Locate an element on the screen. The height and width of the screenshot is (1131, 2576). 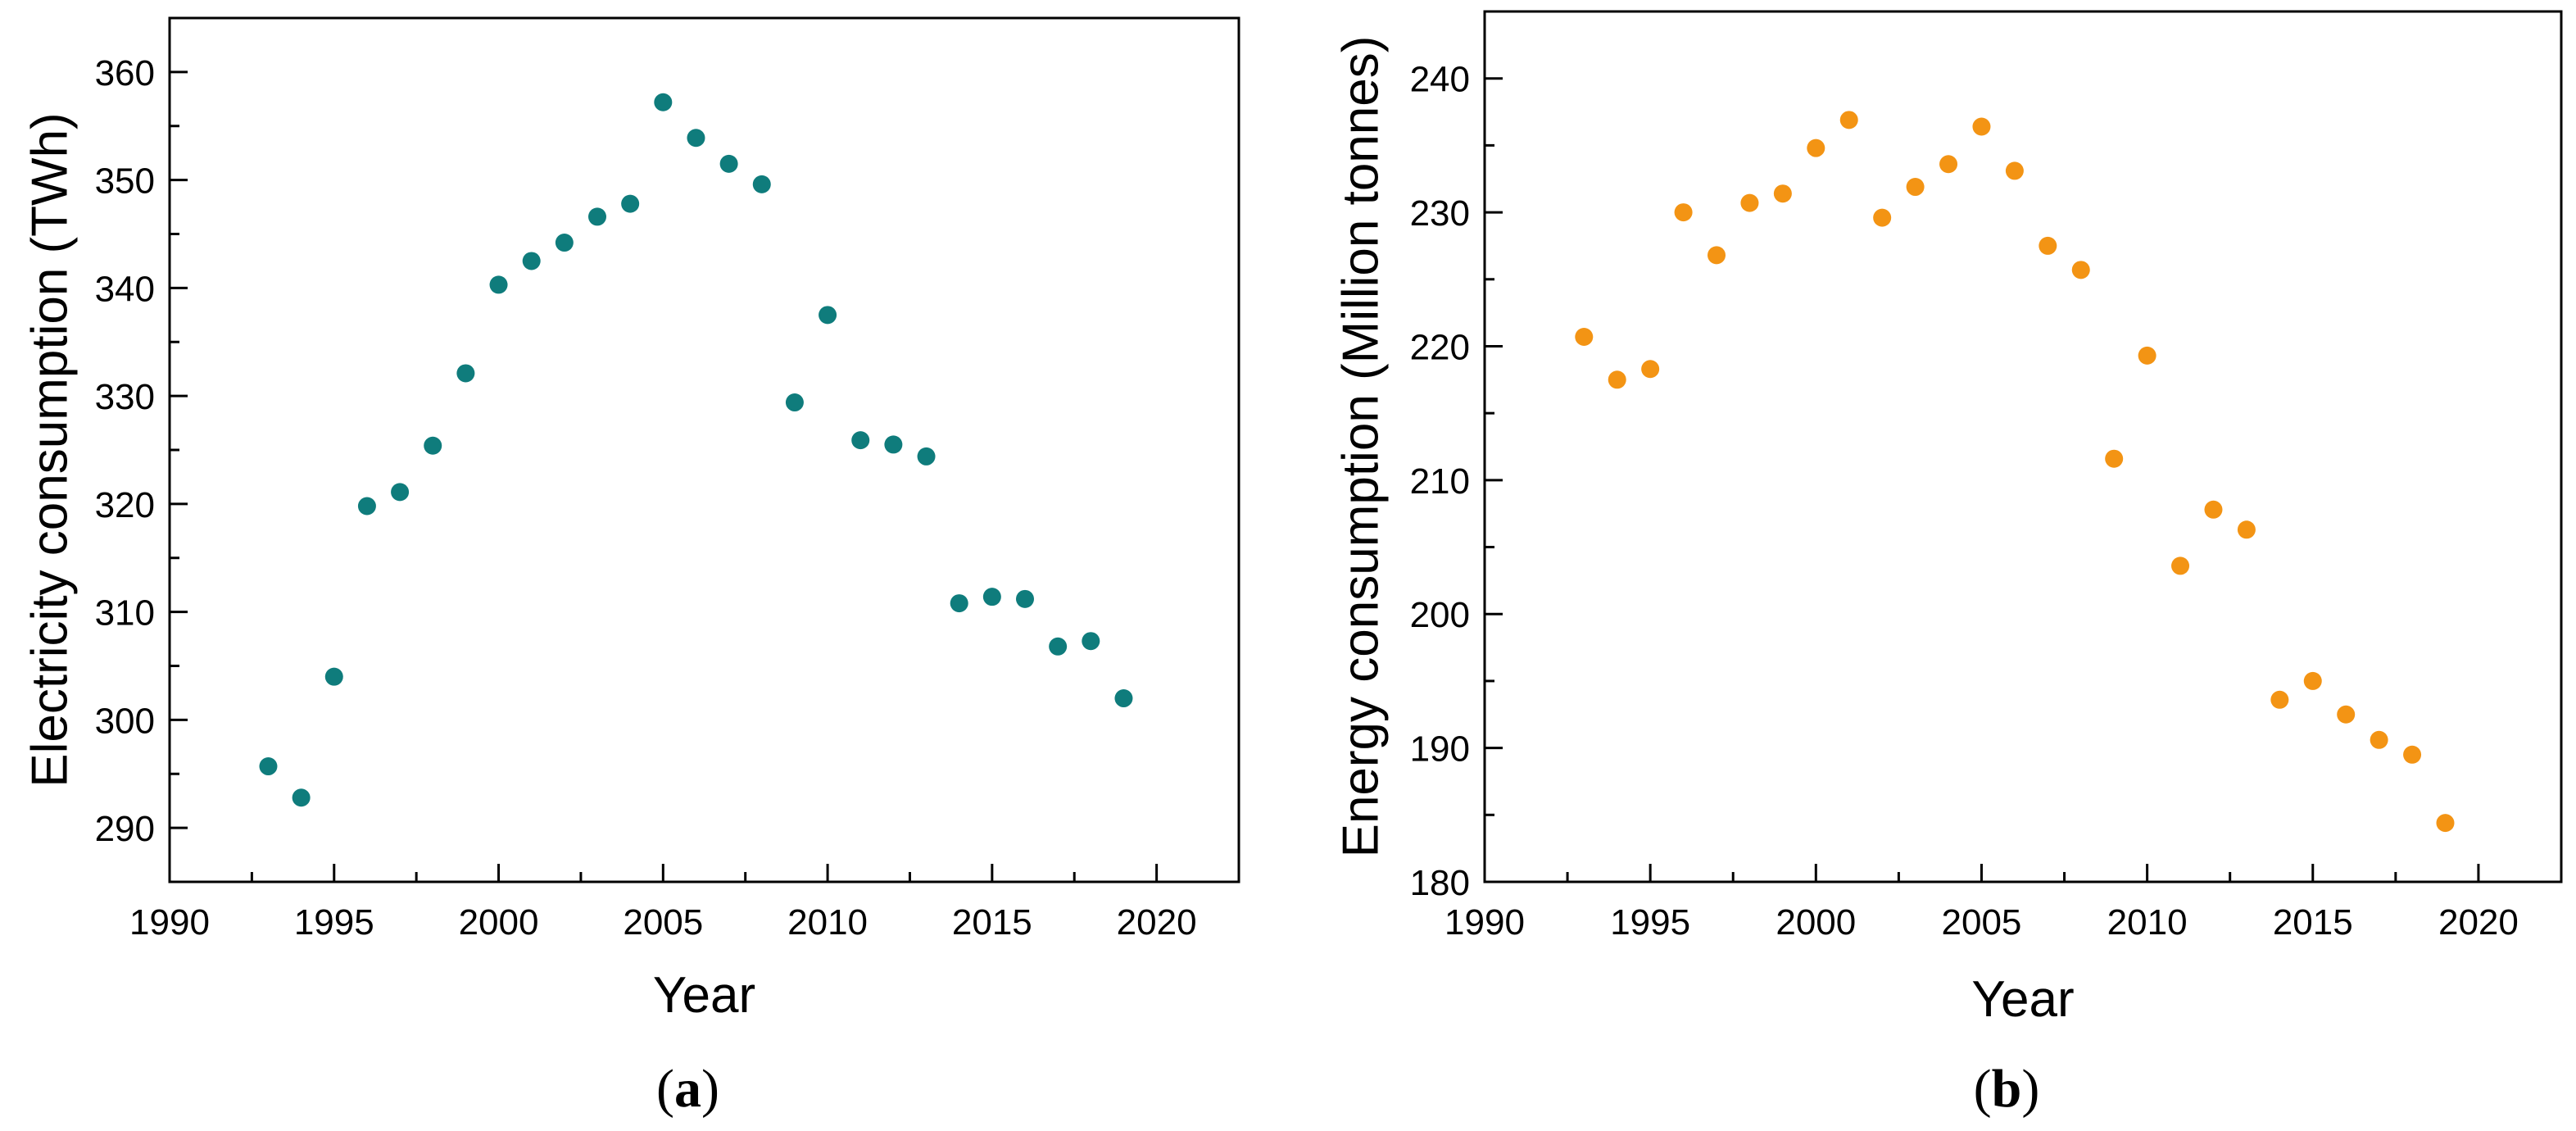
y-tick-label: 310 is located at coordinates (125, 613).